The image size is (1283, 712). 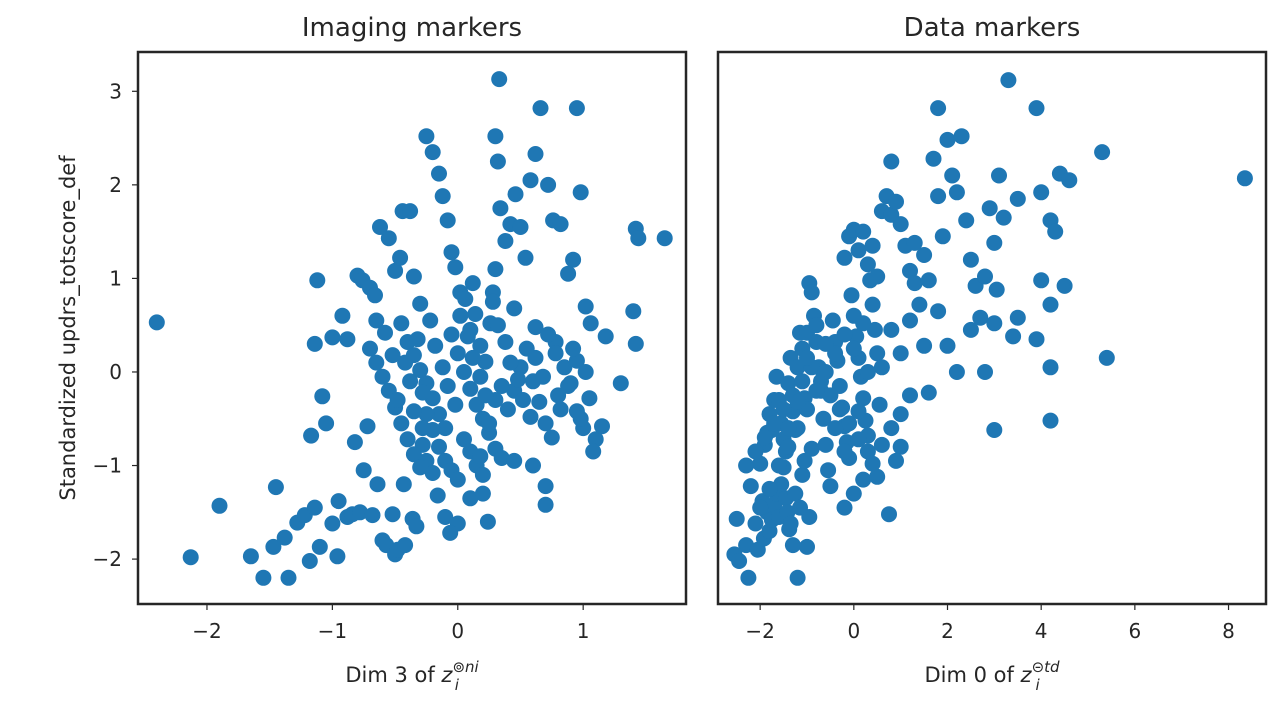 I want to click on x-axis-label: Dim 0 of z⊝td i, so click(x=992, y=676).